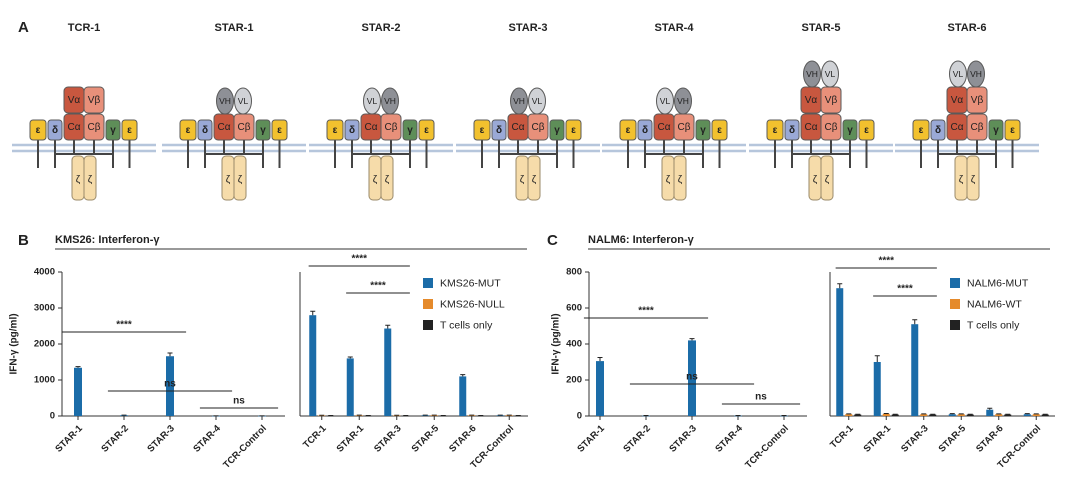 This screenshot has height=491, width=1080. Describe the element at coordinates (426, 439) in the screenshot. I see `x-tick-label: STAR-5` at that location.